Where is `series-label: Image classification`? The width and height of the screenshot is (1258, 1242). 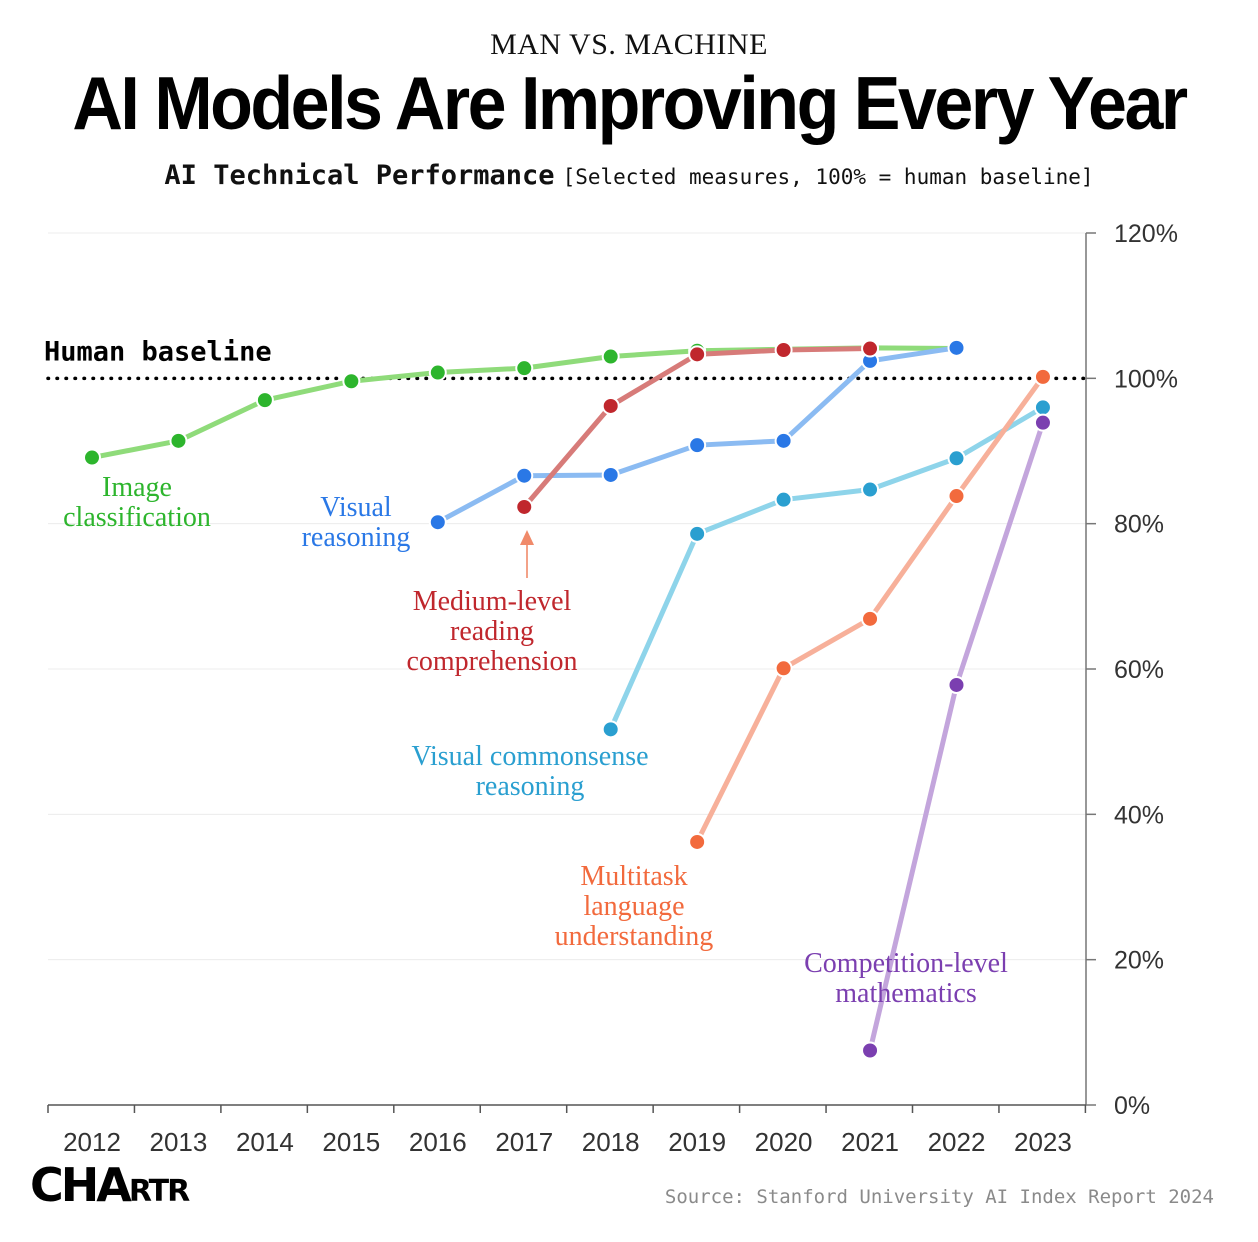 series-label: Image classification is located at coordinates (137, 502).